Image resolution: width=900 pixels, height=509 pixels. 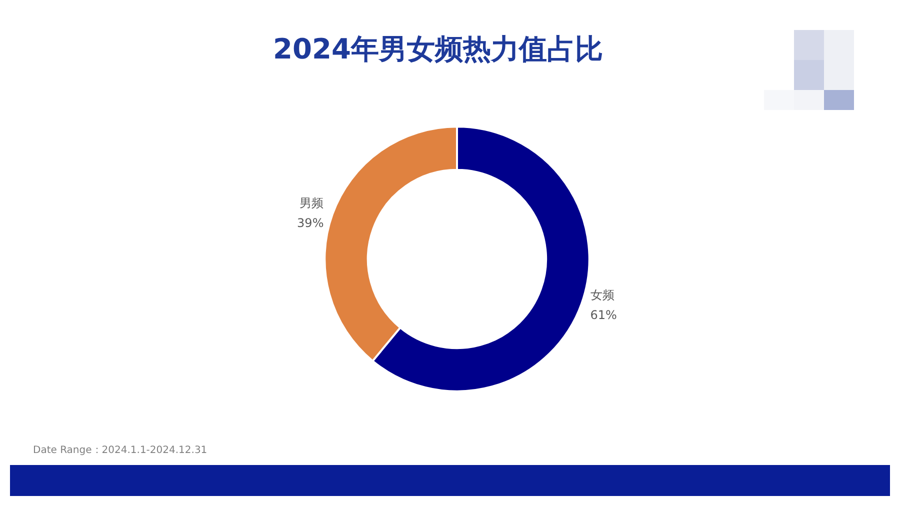 What do you see at coordinates (120, 451) in the screenshot?
I see `text: Date Range：2024.1.1-2024.12.31` at bounding box center [120, 451].